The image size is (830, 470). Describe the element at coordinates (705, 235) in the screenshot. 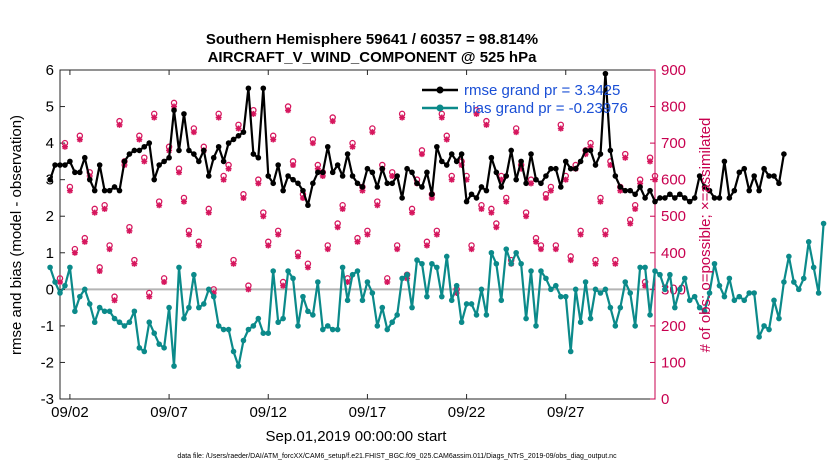

I see `y-axis-label-right: # of obs: o=possible; ×=assimilated` at that location.